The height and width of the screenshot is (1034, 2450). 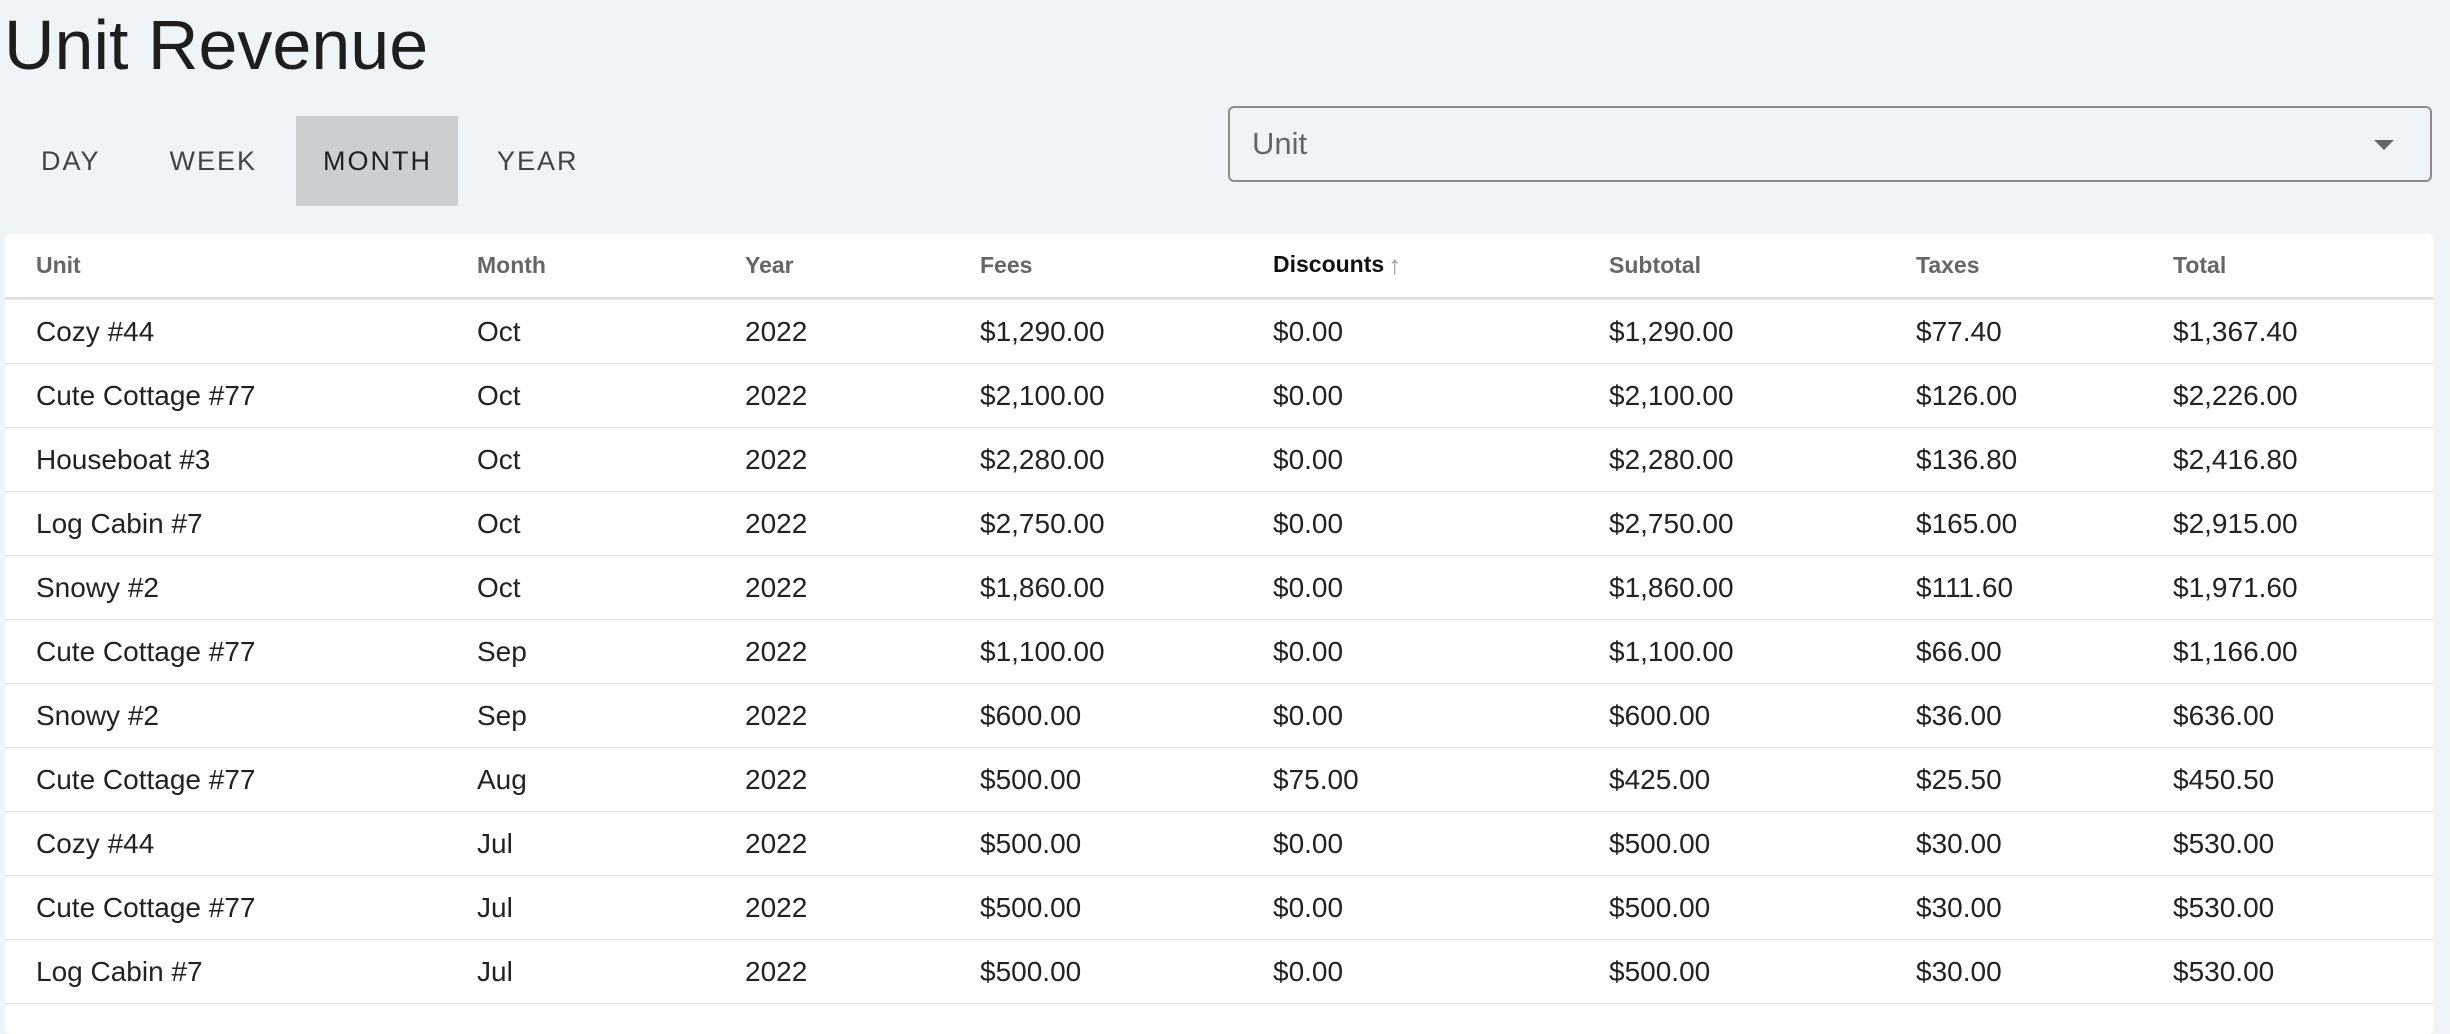 I want to click on cell-subtotal: $500.00, so click(x=1762, y=971).